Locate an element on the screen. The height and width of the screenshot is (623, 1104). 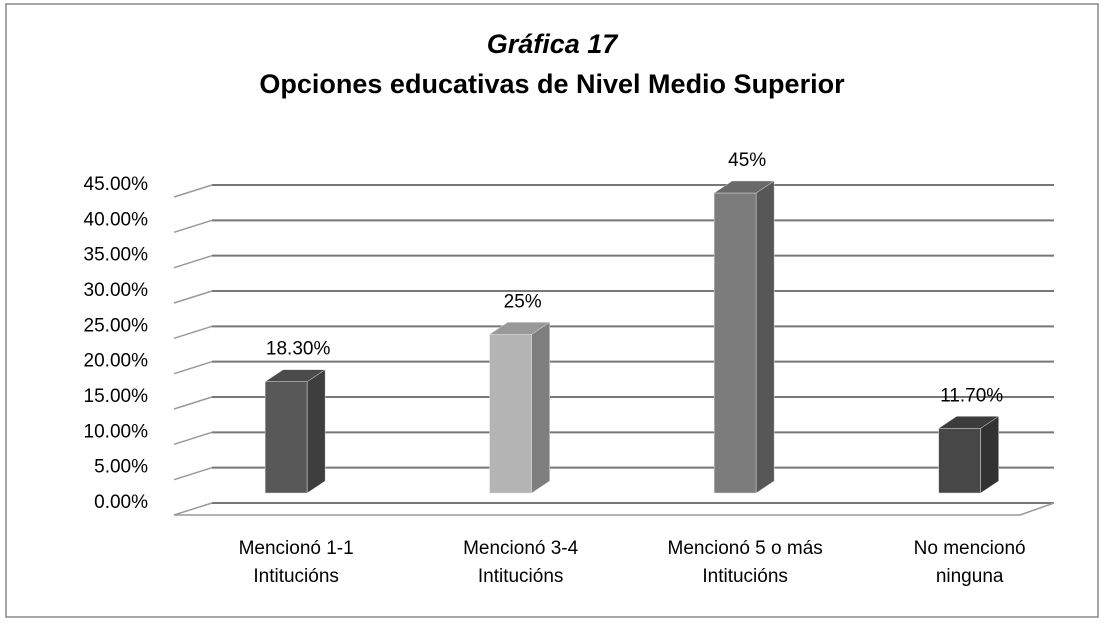
y-tick-label: 15.00% is located at coordinates (116, 396).